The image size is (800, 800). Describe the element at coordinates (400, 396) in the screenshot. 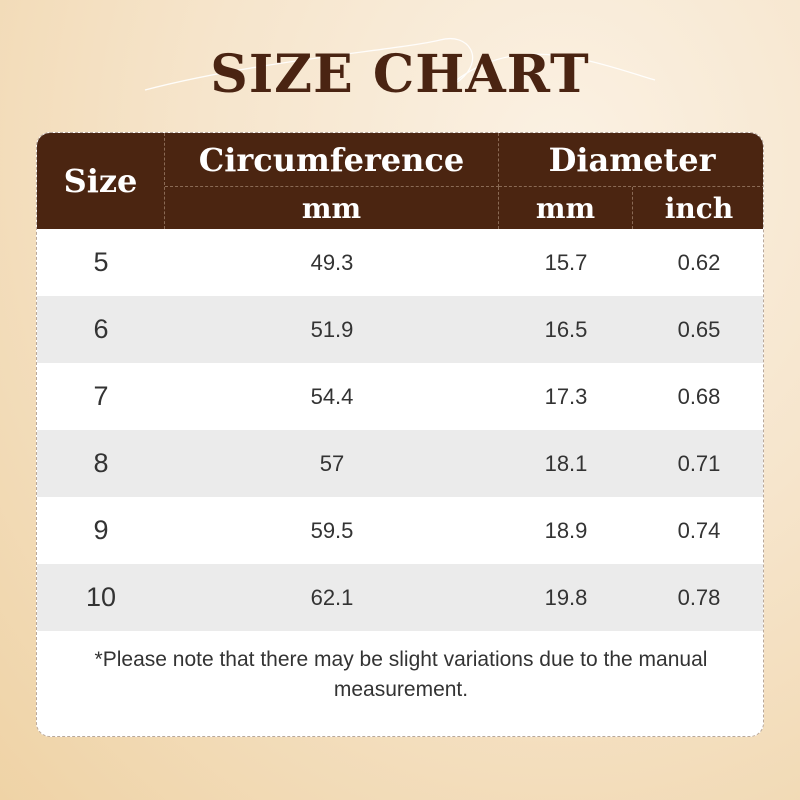

I see `table-row: 7 54.4 17.3 0.68` at that location.